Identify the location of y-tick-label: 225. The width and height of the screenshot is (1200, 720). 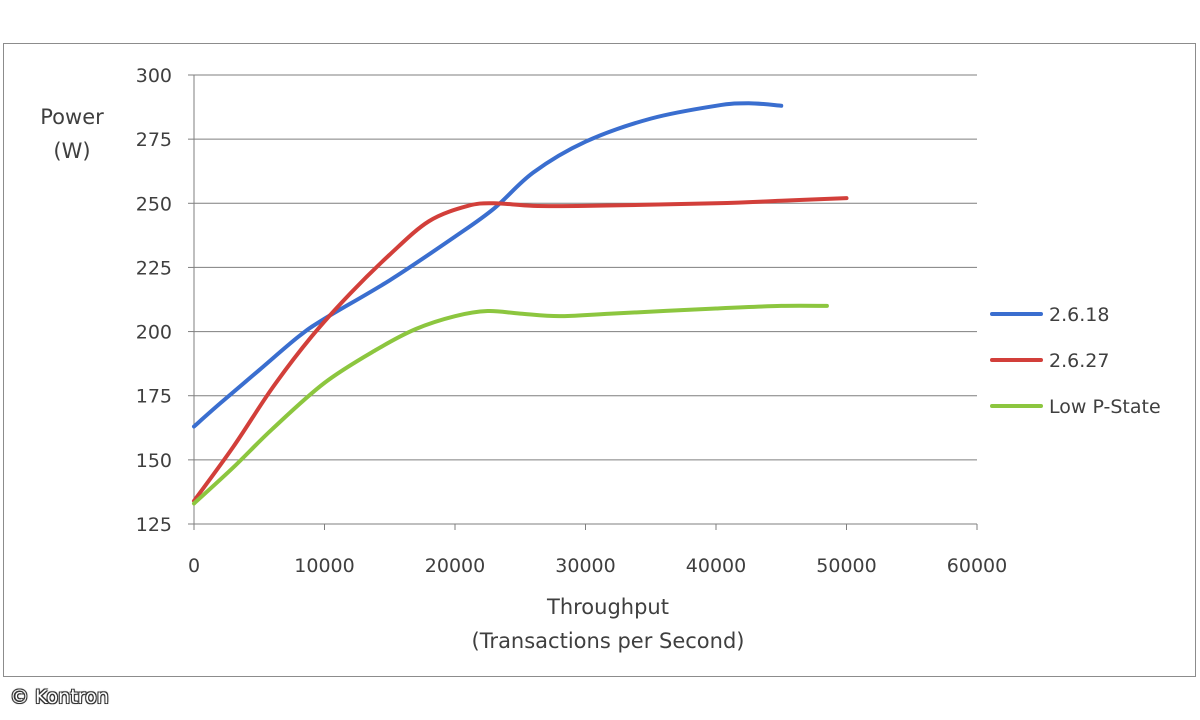
(154, 268).